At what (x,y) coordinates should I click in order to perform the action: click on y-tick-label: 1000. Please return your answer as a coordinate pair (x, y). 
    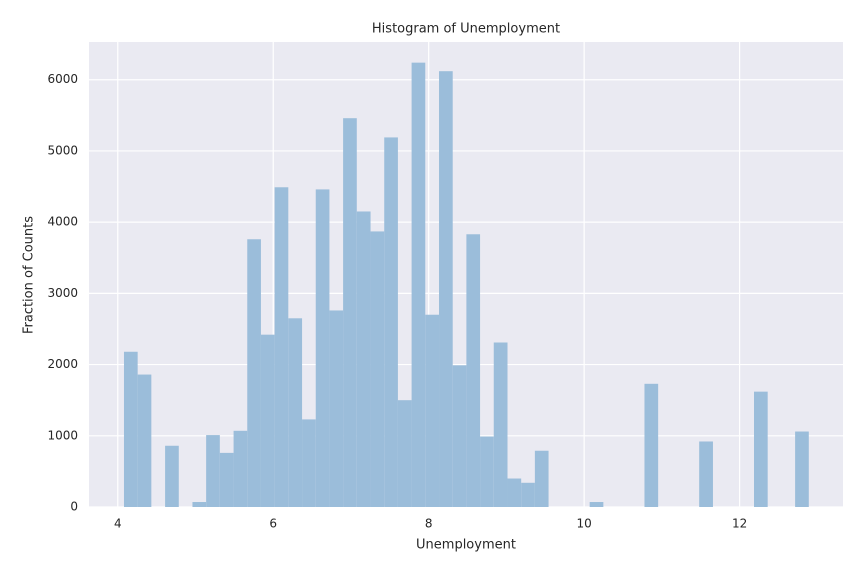
    Looking at the image, I should click on (62, 435).